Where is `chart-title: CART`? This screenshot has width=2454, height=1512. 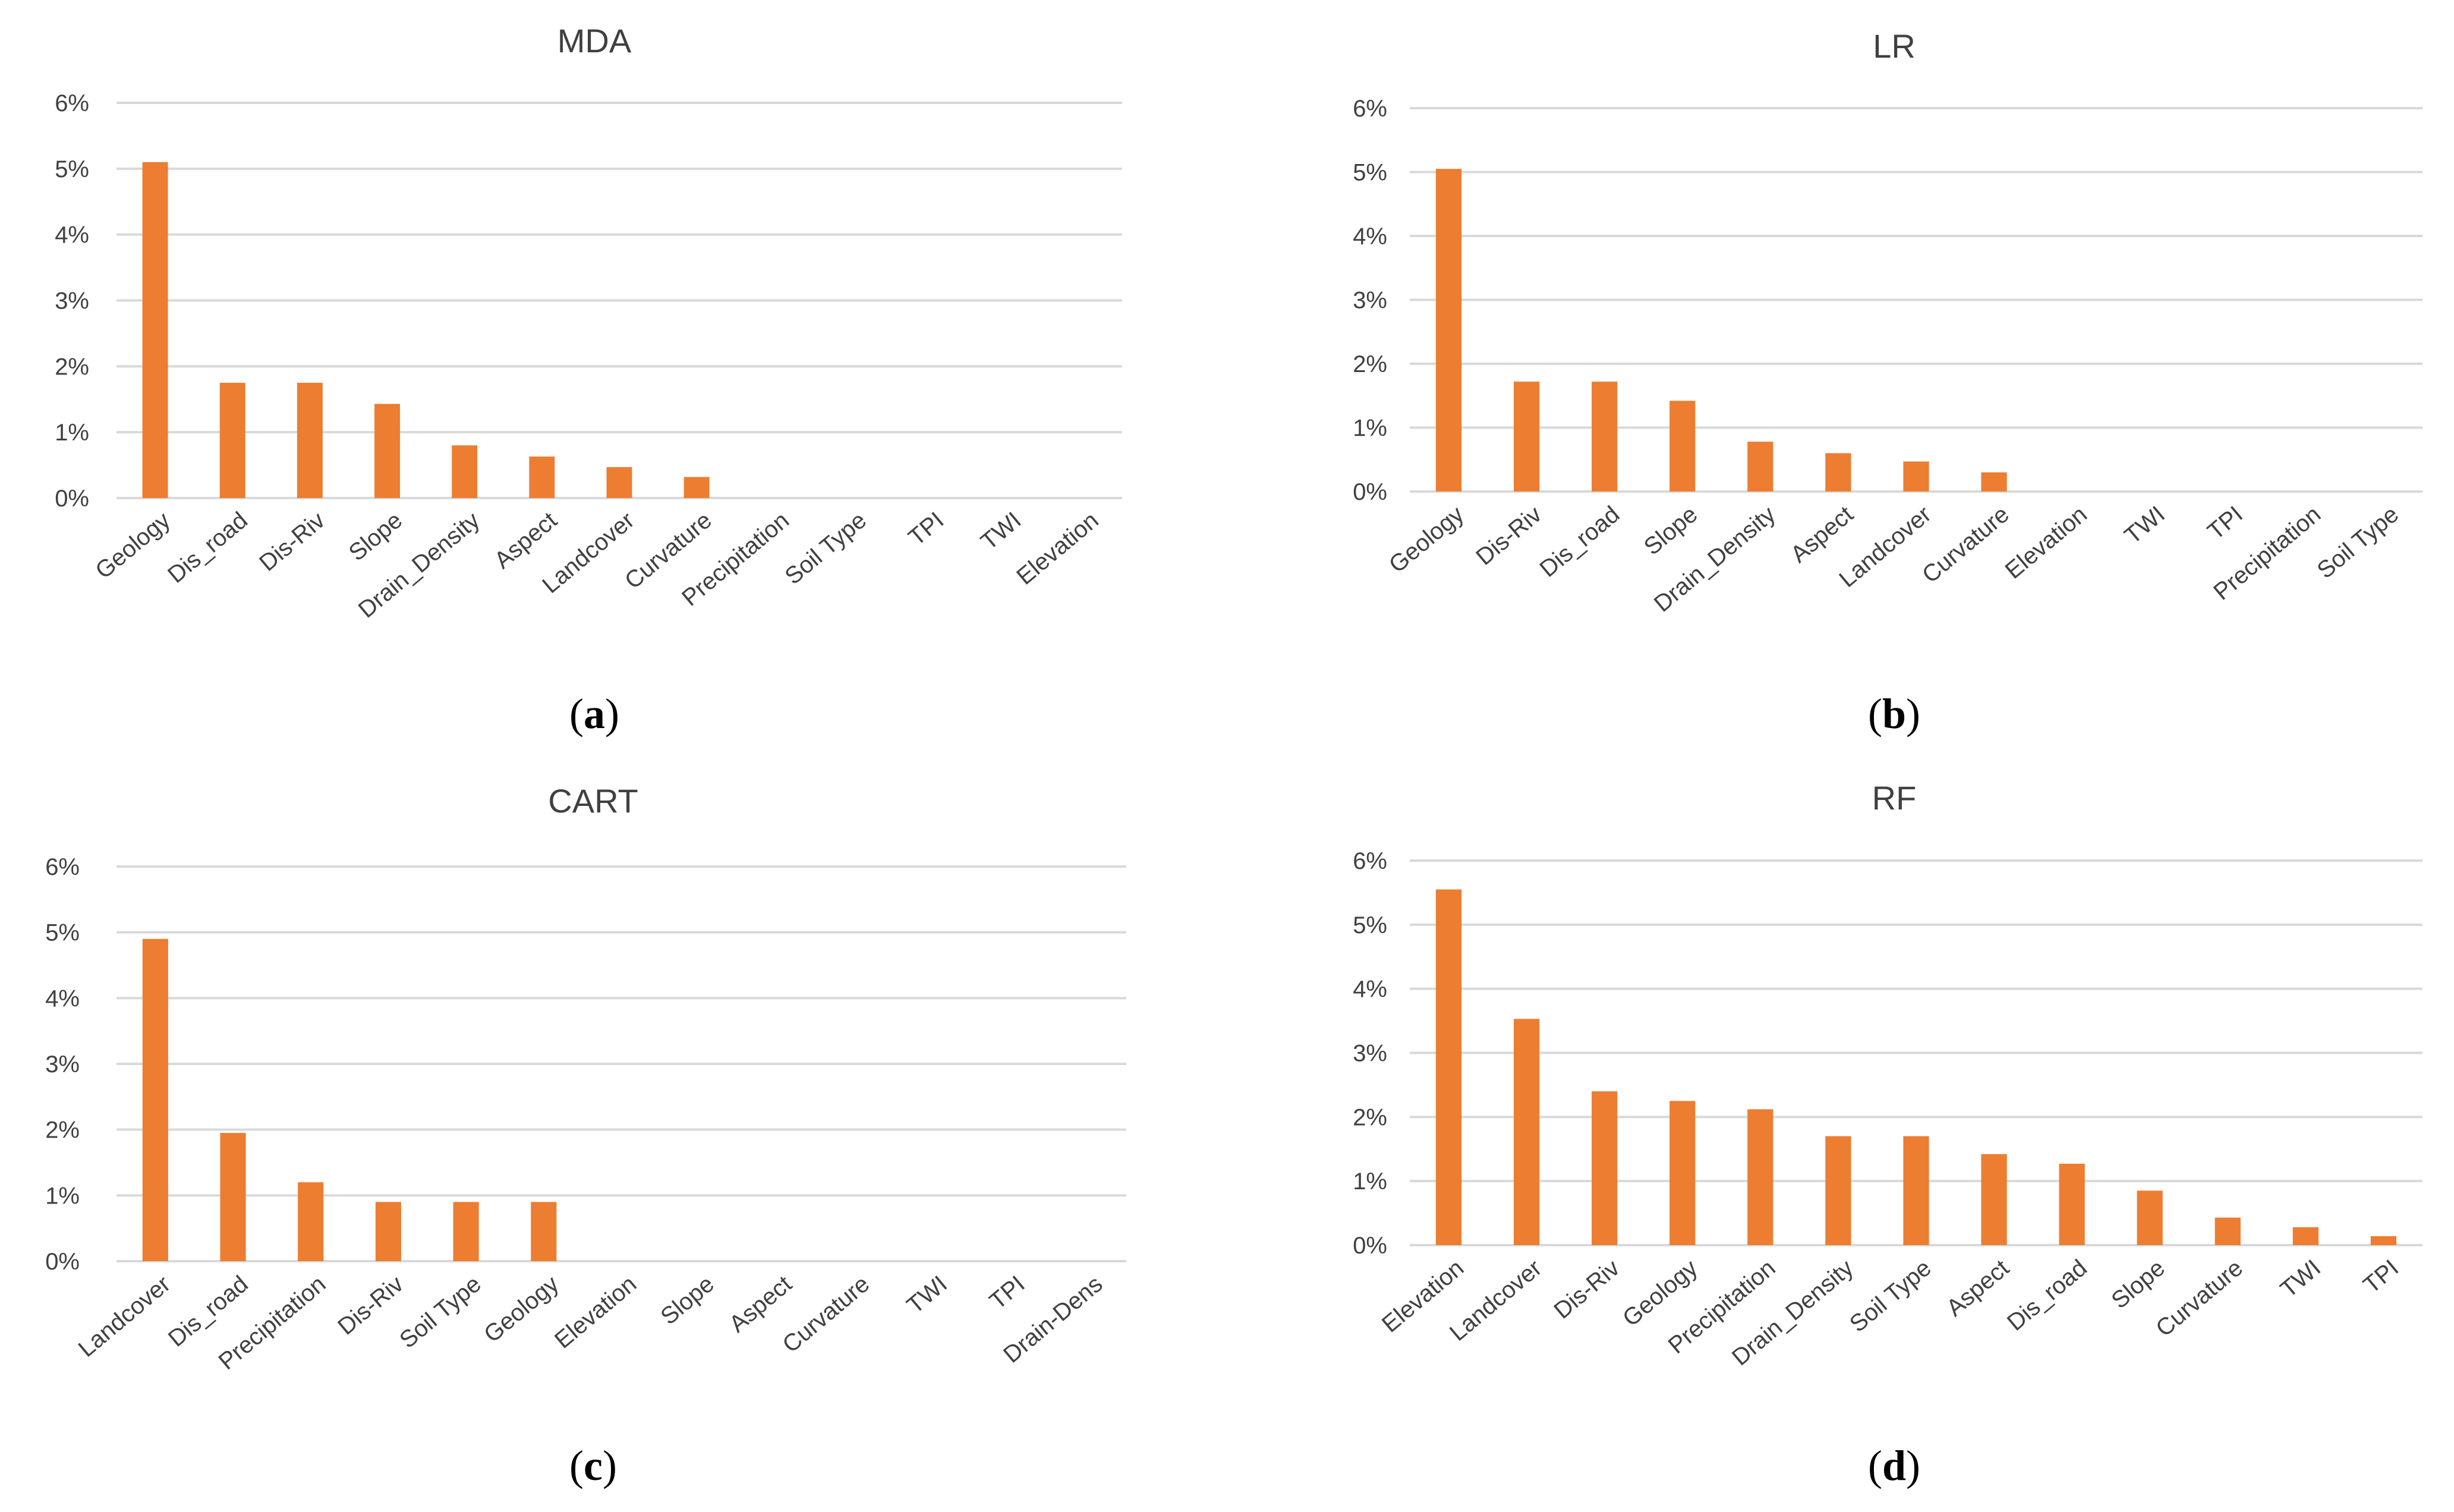 chart-title: CART is located at coordinates (593, 801).